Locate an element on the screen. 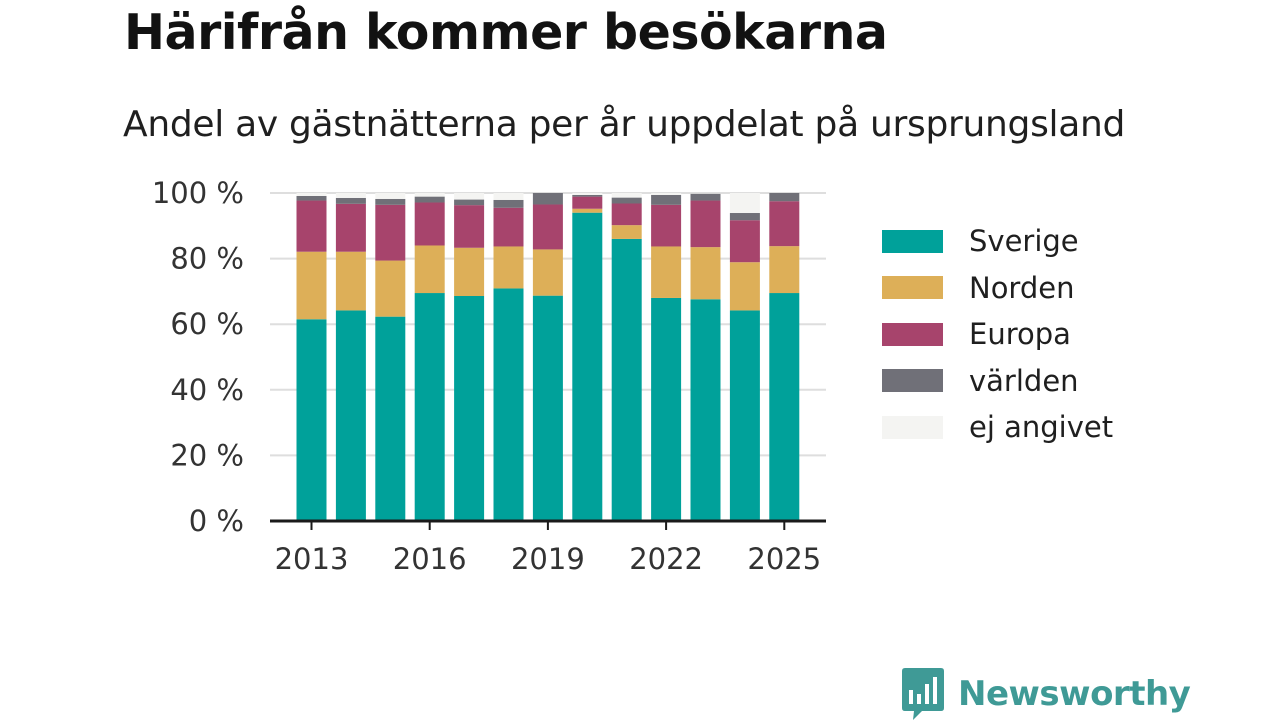 The height and width of the screenshot is (720, 1280). legend-label: ej angivet is located at coordinates (1041, 427).